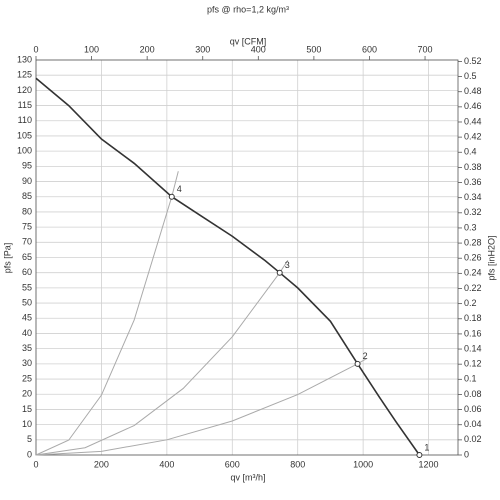 The width and height of the screenshot is (500, 500). Describe the element at coordinates (27, 378) in the screenshot. I see `y-tick-label: 25` at that location.